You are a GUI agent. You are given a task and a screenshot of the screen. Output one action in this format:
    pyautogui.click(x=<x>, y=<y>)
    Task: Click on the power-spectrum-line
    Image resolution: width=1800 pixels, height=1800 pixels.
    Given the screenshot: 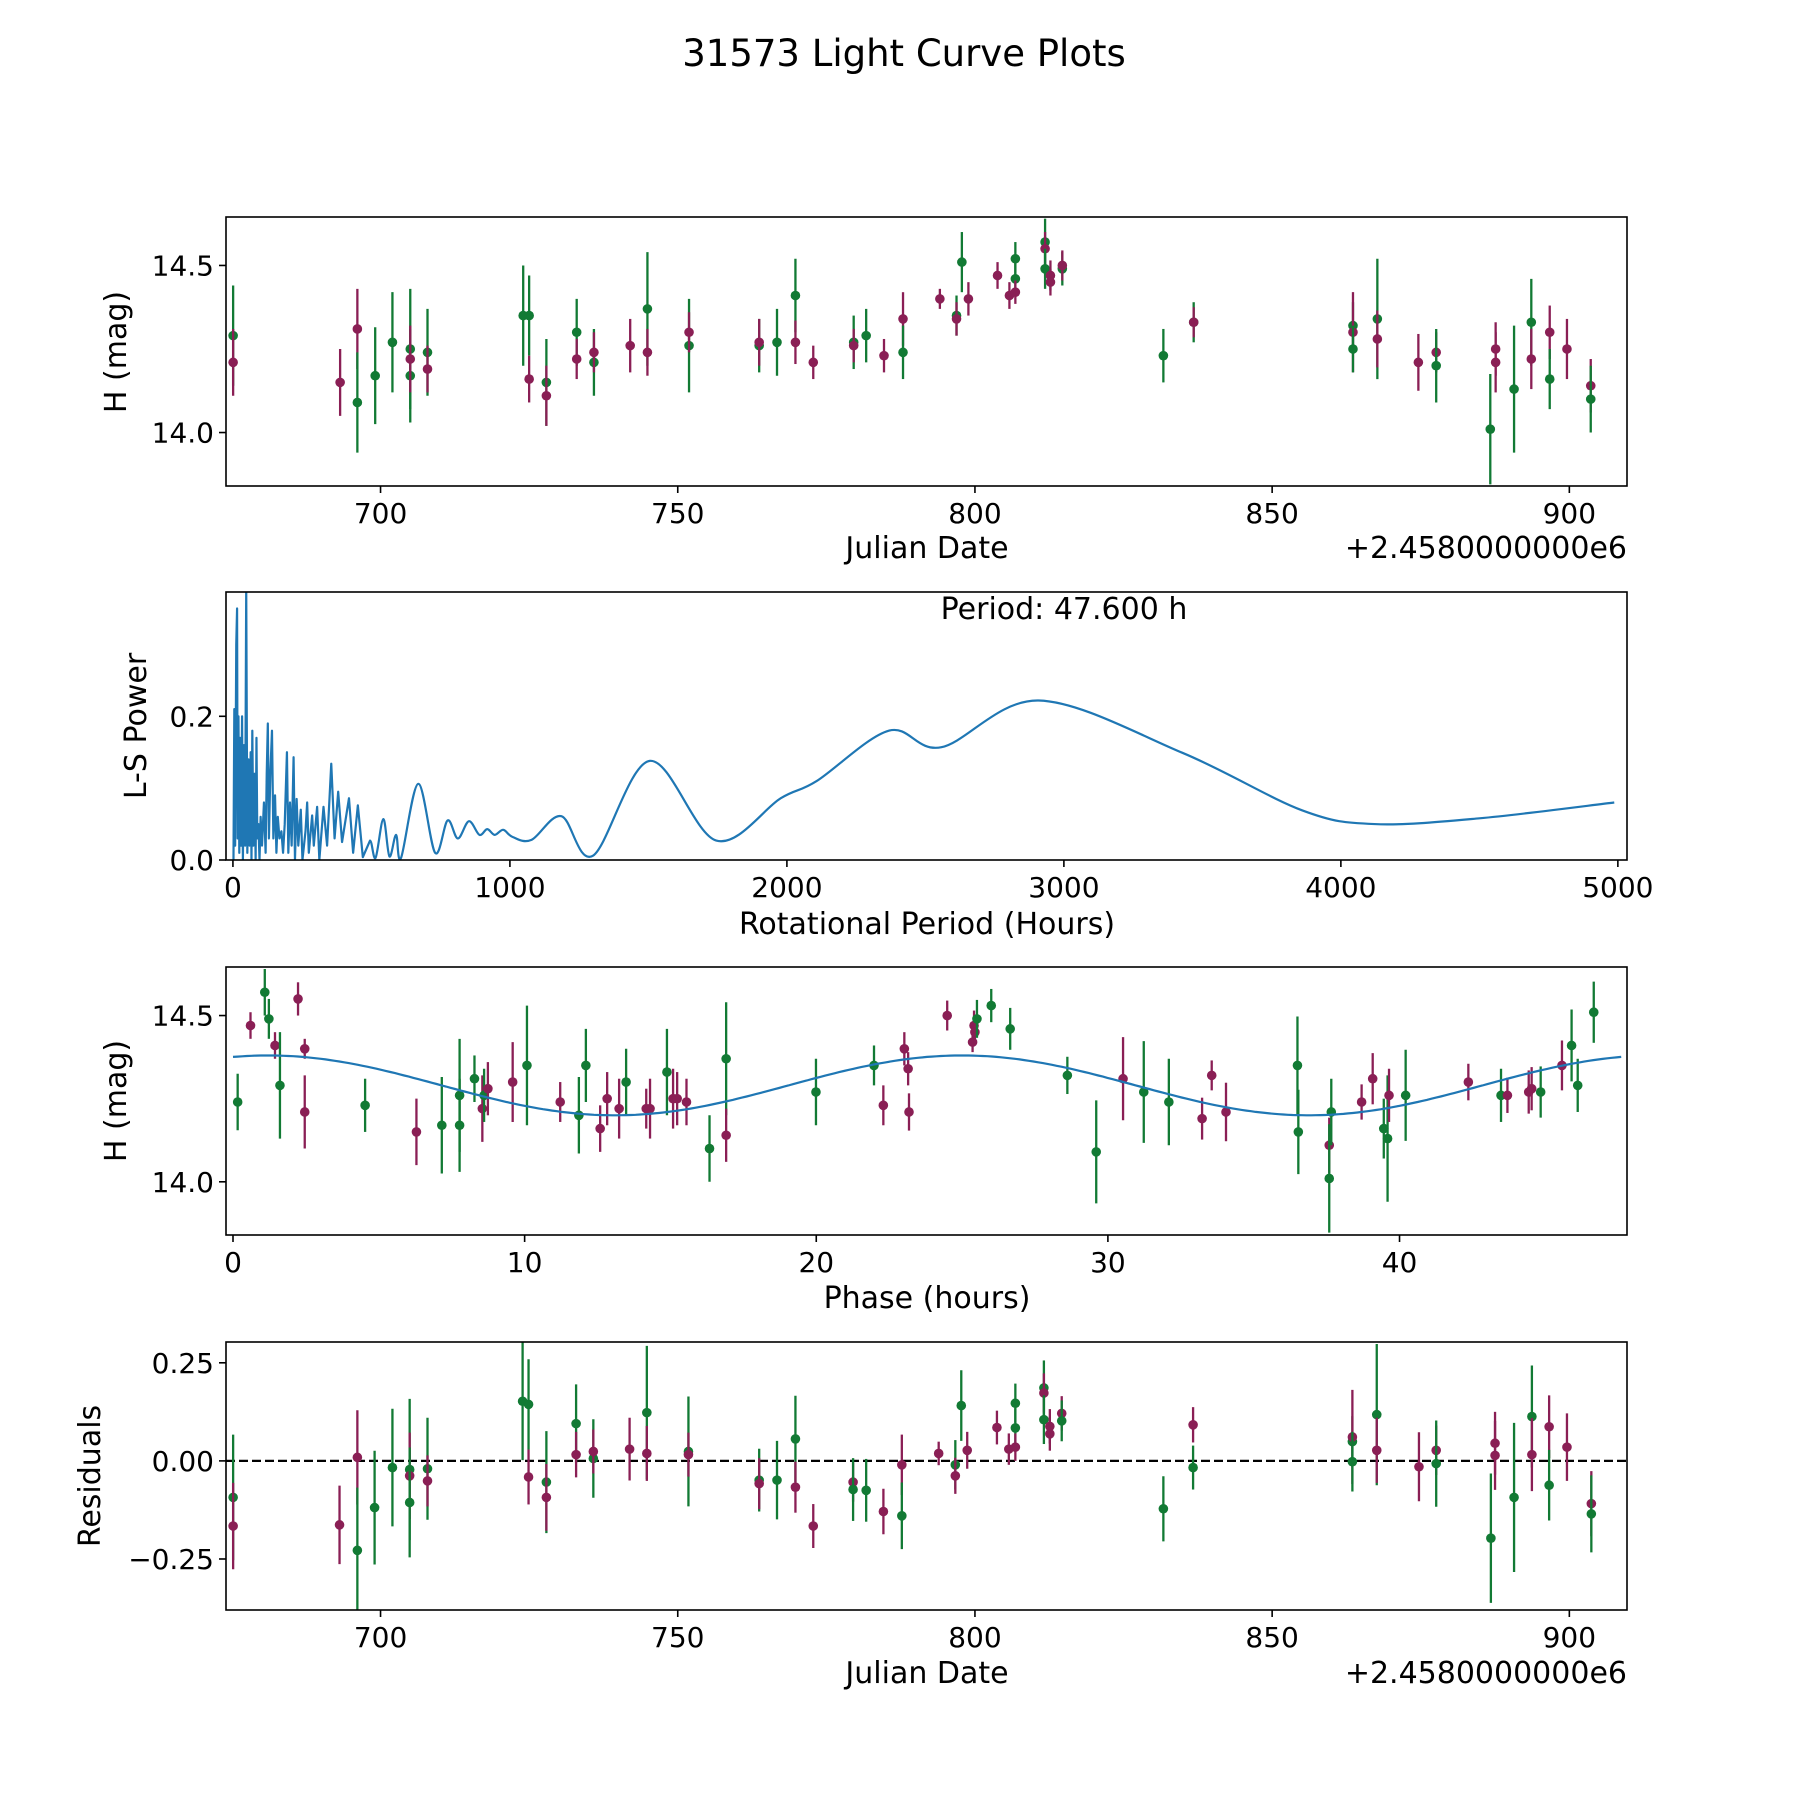 What is the action you would take?
    pyautogui.click(x=923, y=726)
    